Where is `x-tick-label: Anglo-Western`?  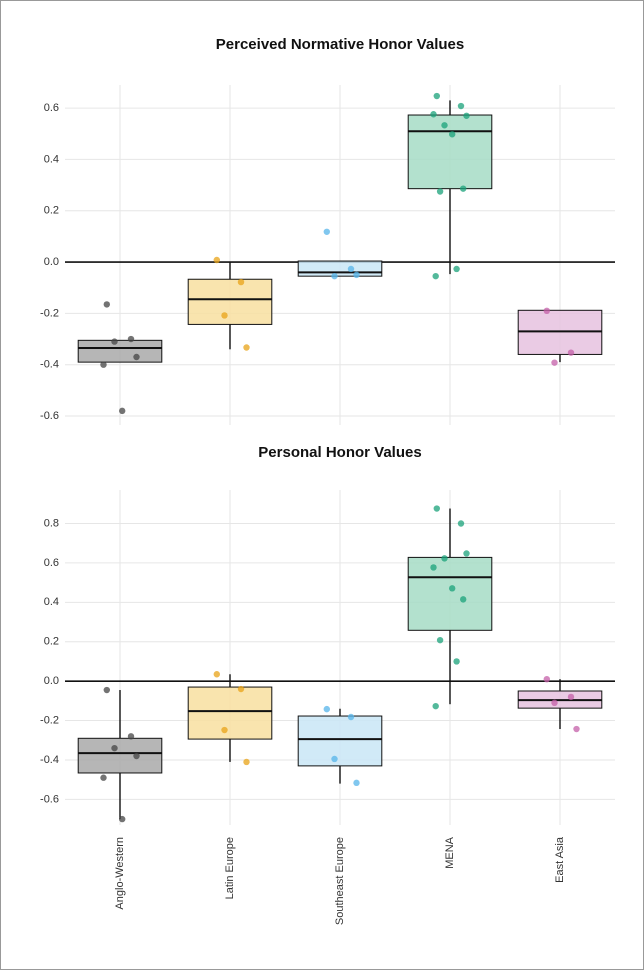 x-tick-label: Anglo-Western is located at coordinates (120, 873).